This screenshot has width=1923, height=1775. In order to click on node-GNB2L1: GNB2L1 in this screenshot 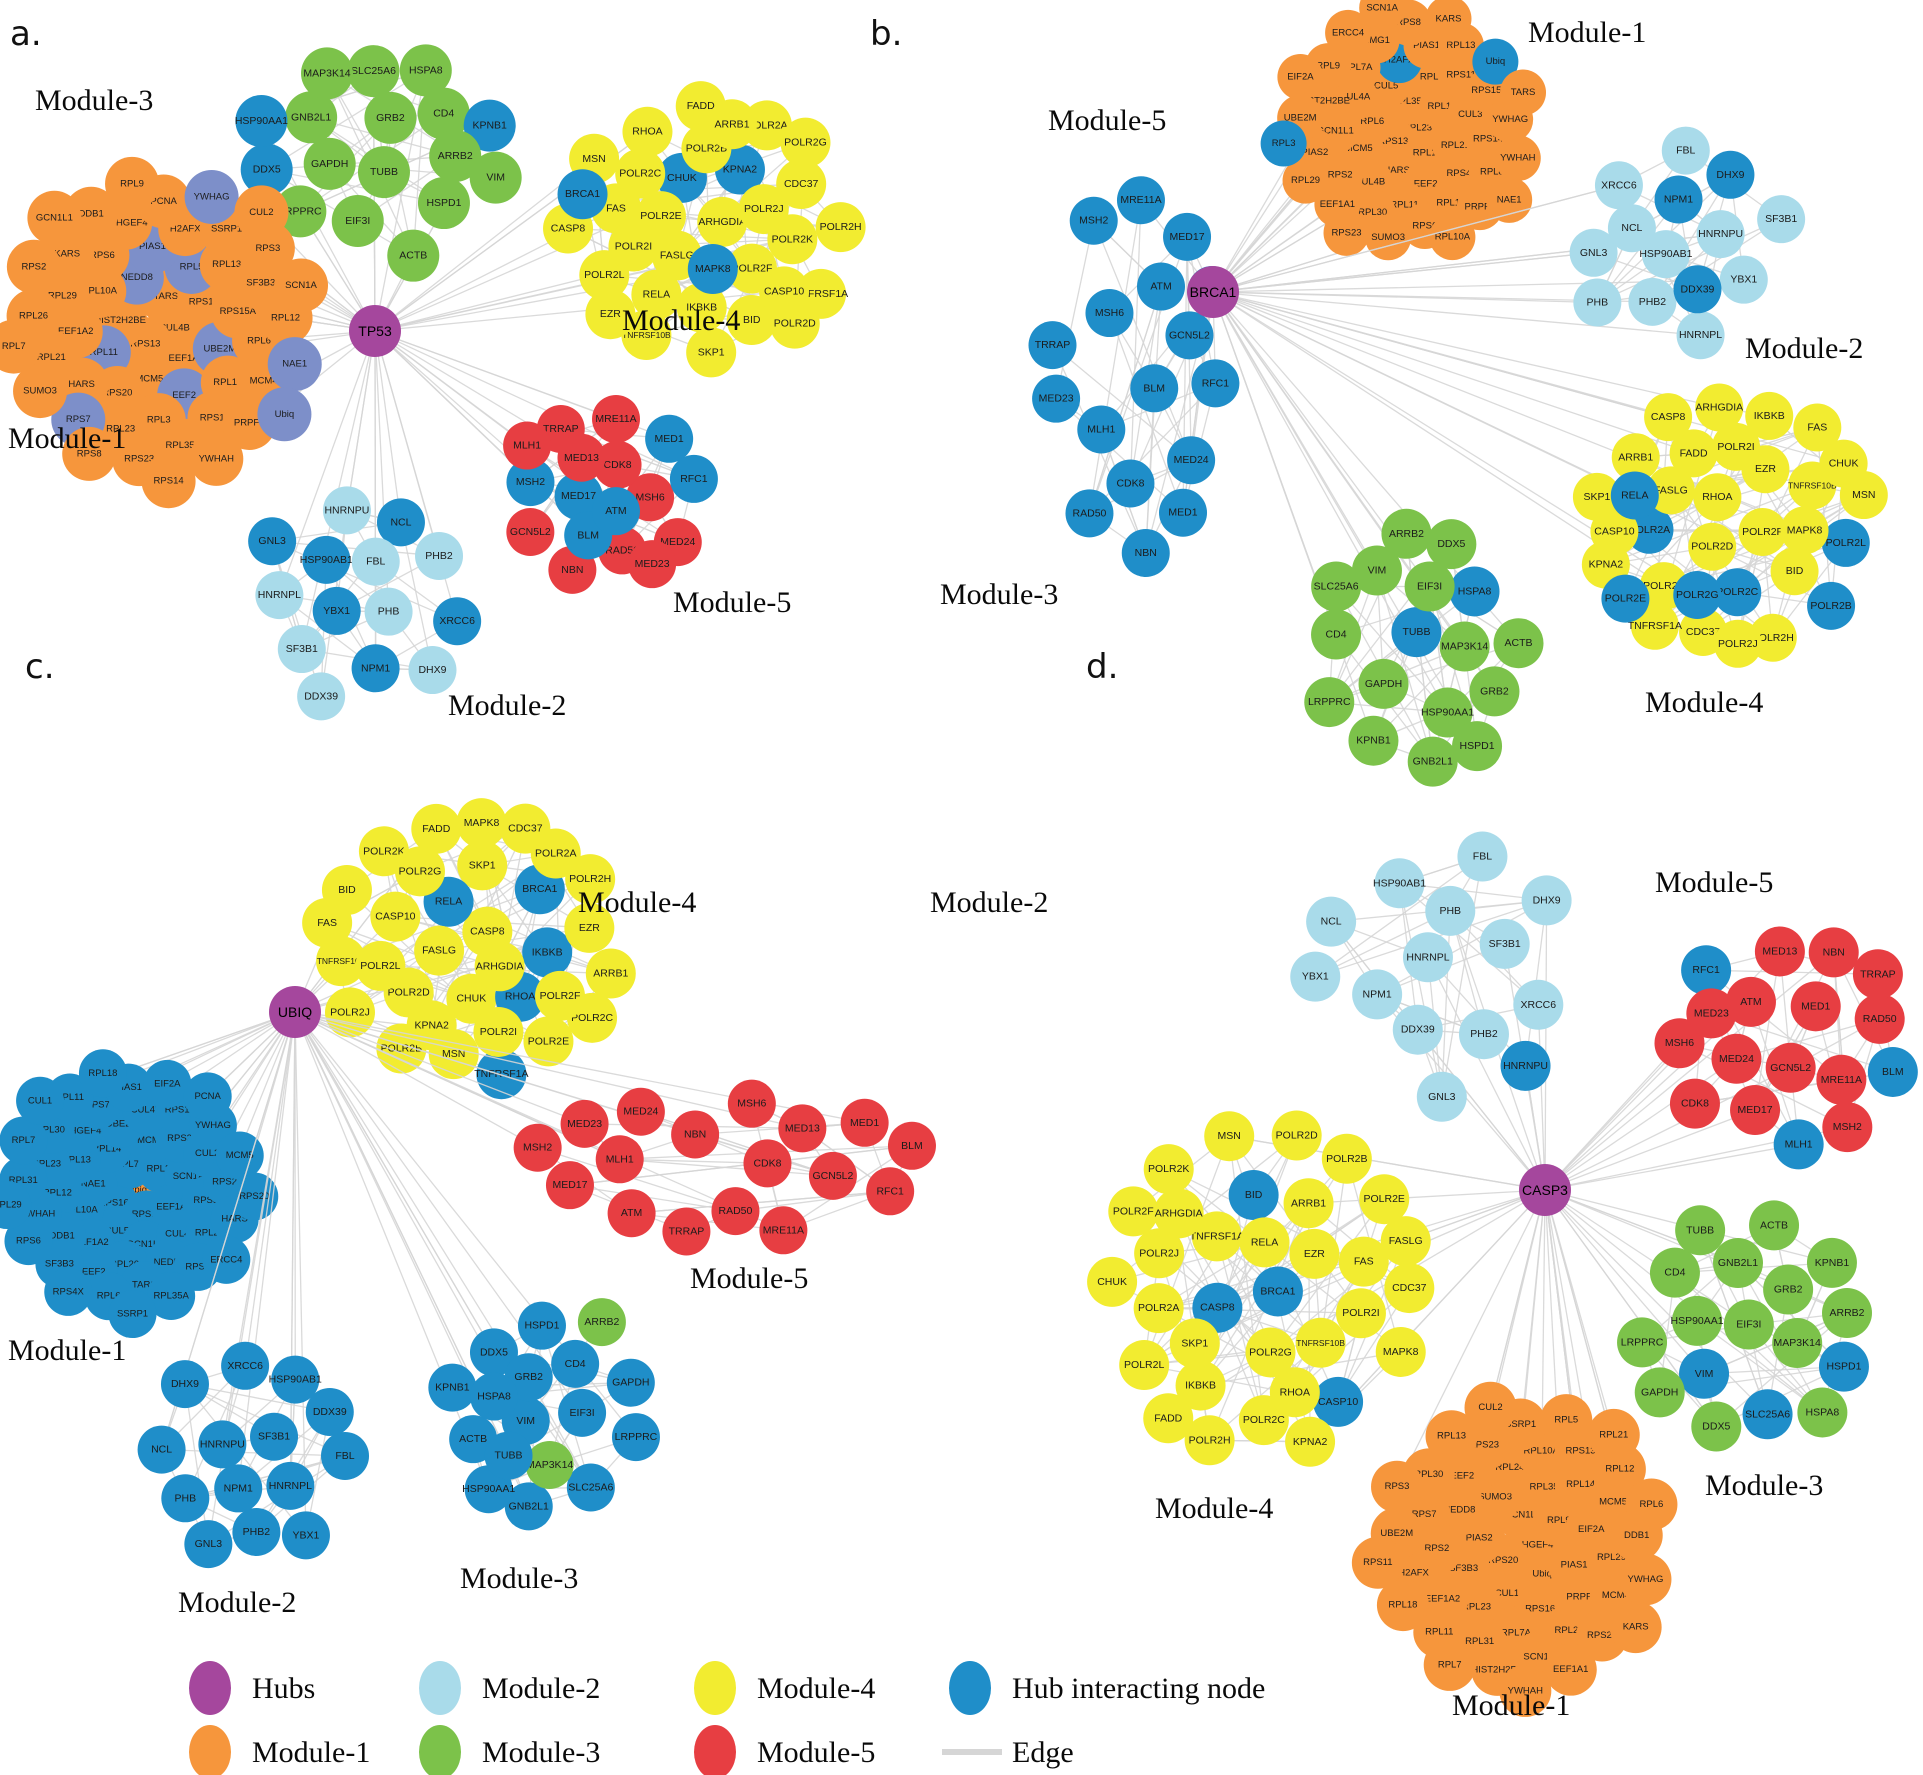, I will do `click(1738, 1262)`.